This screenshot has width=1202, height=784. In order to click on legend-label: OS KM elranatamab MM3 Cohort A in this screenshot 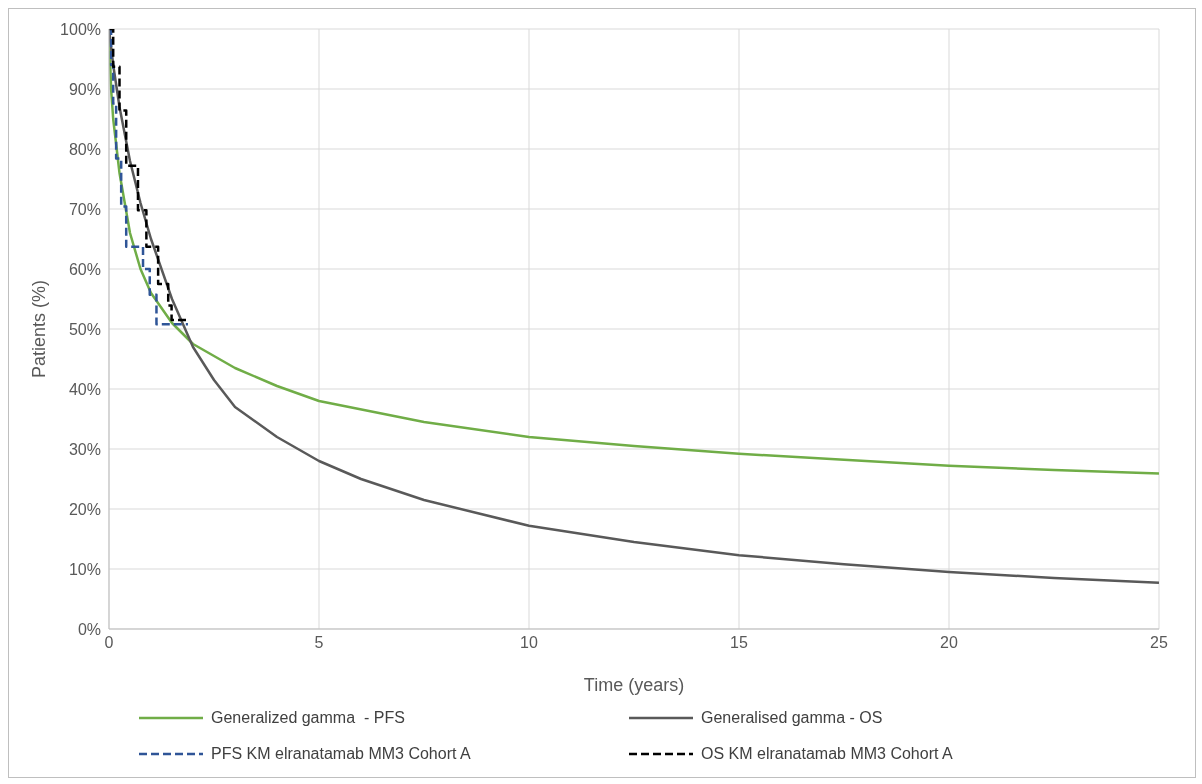, I will do `click(827, 754)`.